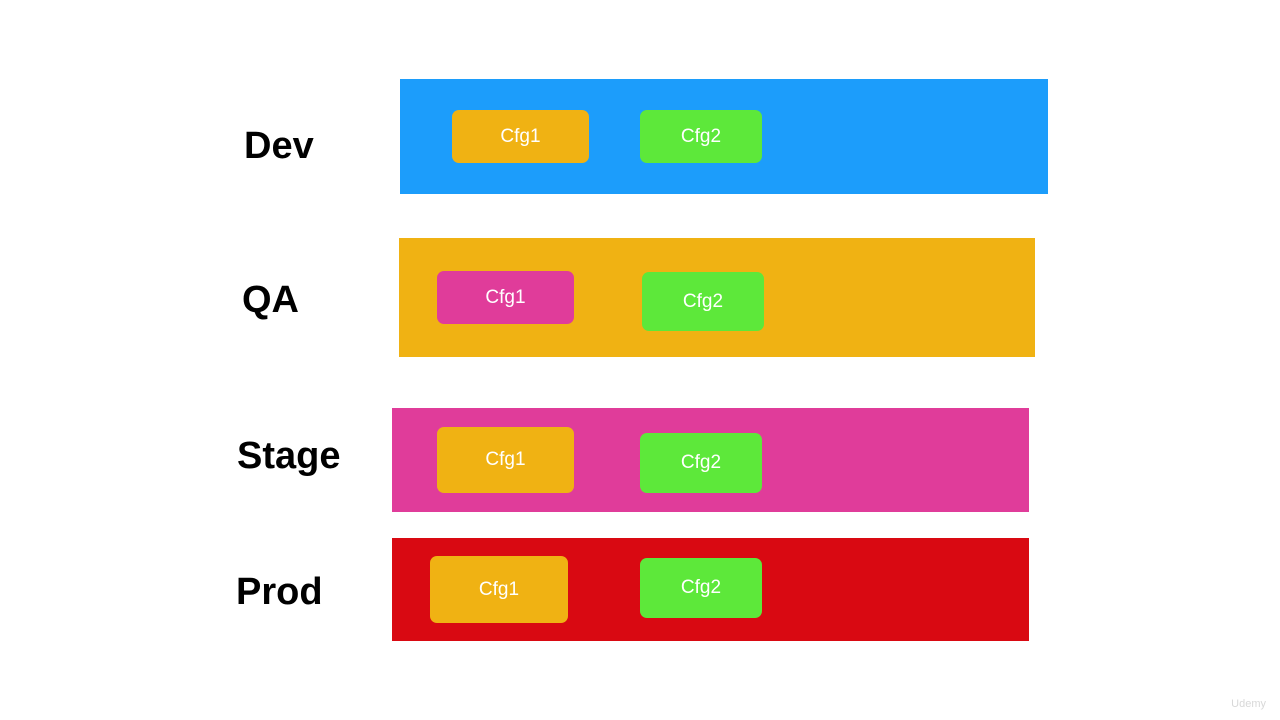 Image resolution: width=1280 pixels, height=720 pixels. I want to click on watermark: Udemy, so click(1248, 704).